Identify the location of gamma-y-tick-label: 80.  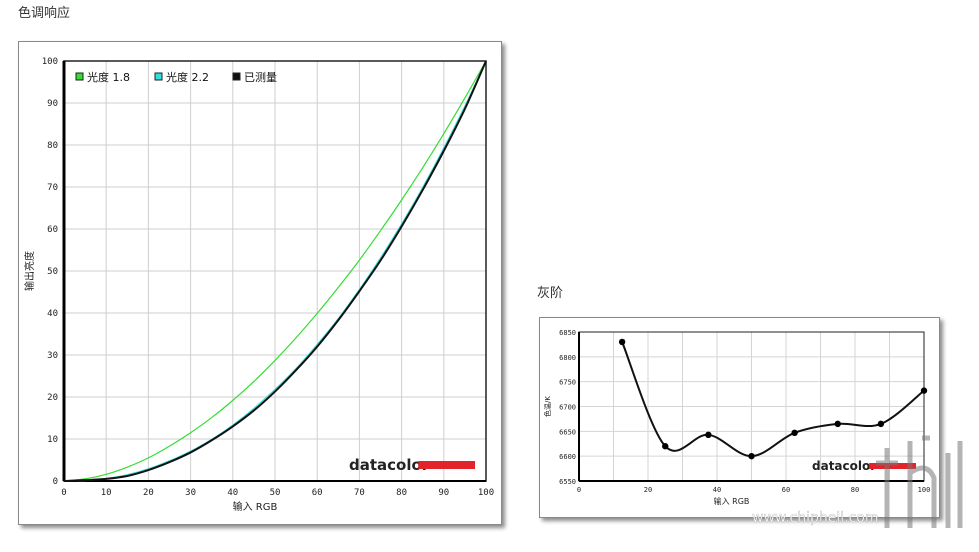
(52, 146).